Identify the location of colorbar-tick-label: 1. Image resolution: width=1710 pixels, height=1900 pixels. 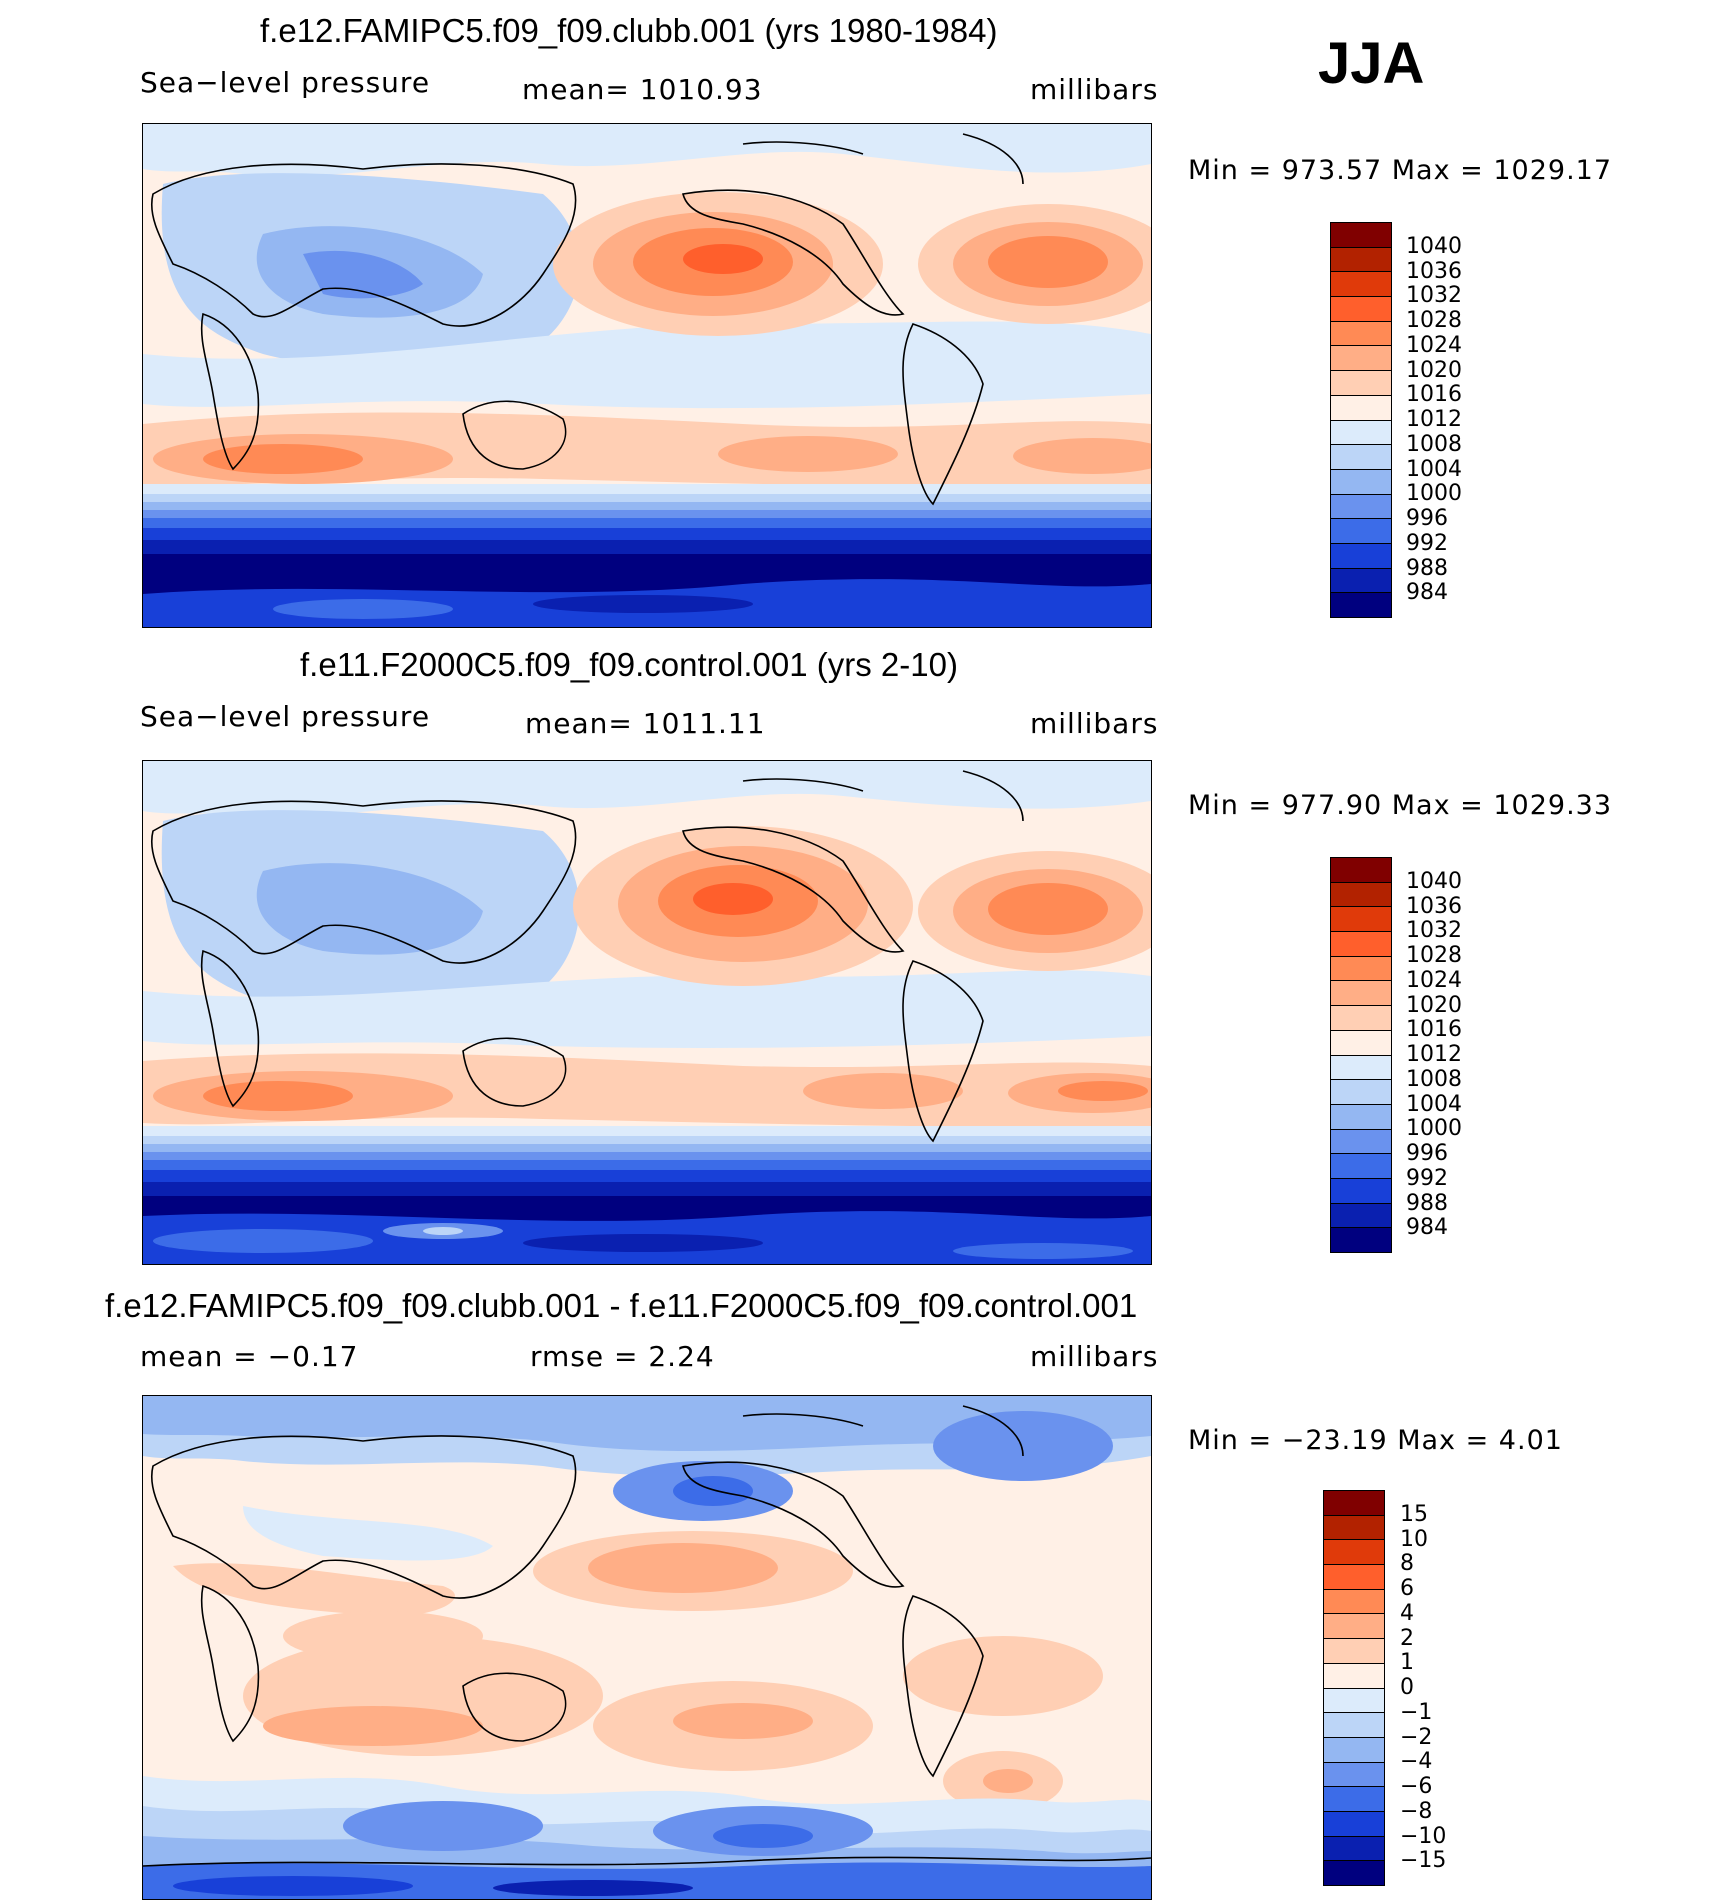
(1407, 1663).